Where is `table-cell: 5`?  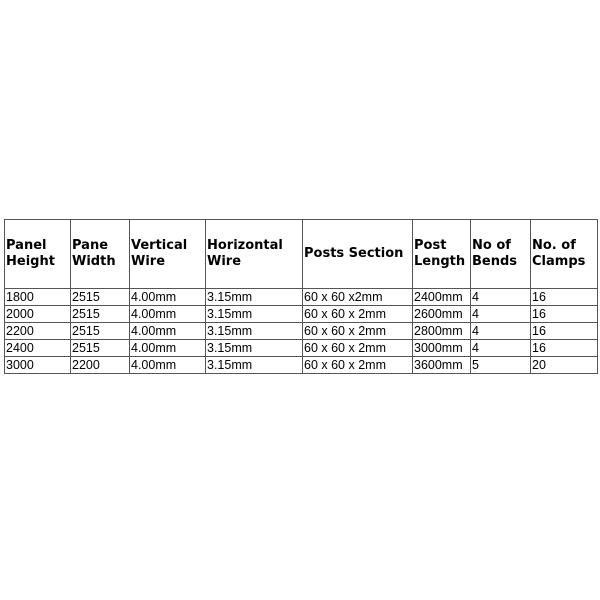
table-cell: 5 is located at coordinates (500, 365).